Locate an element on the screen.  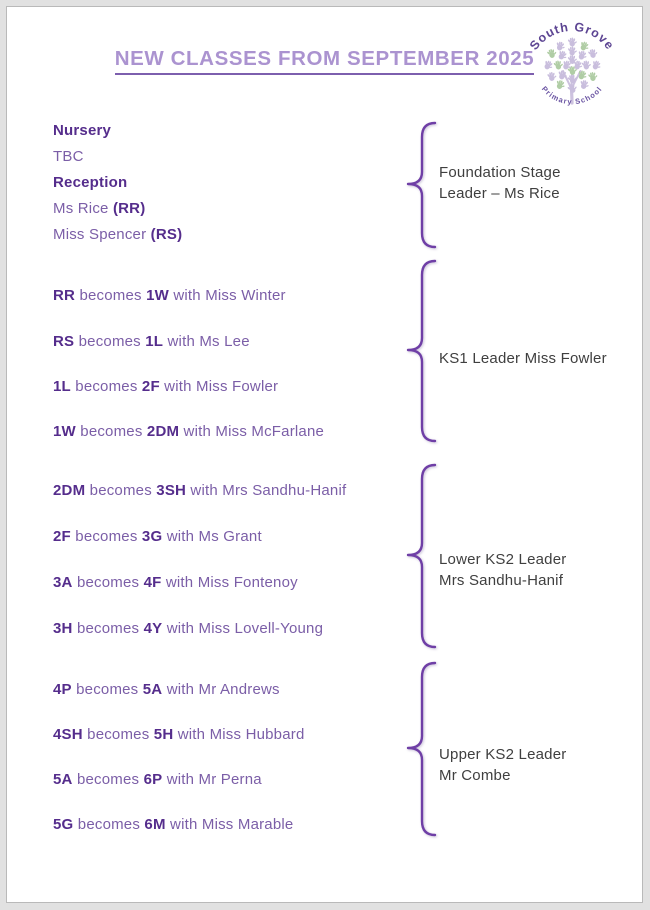
logo-tree-crown is located at coordinates (572, 65).